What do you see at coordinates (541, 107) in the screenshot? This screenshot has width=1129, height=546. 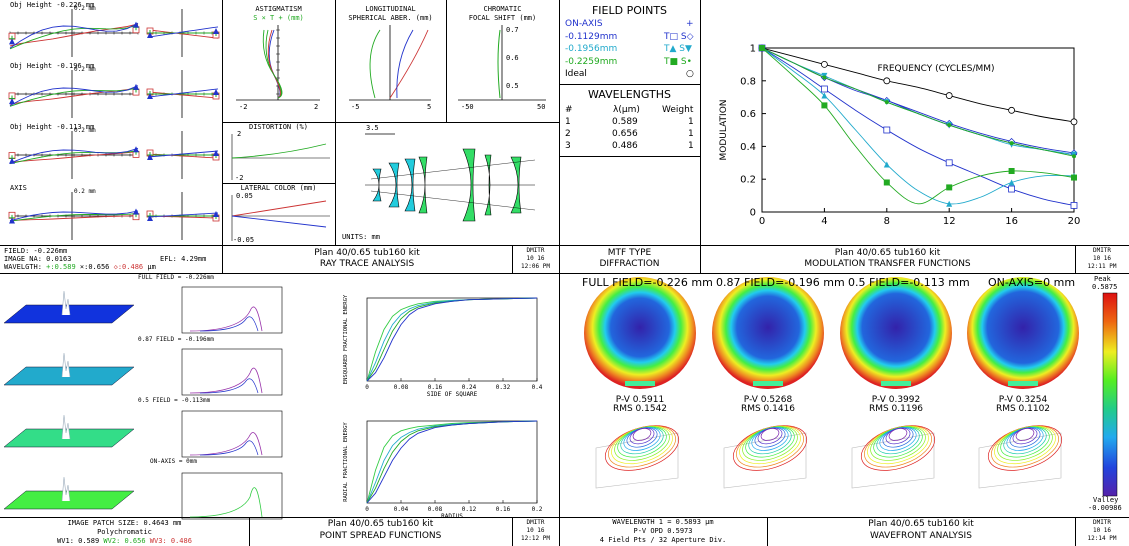 I see `chrom-tick-right: 50` at bounding box center [541, 107].